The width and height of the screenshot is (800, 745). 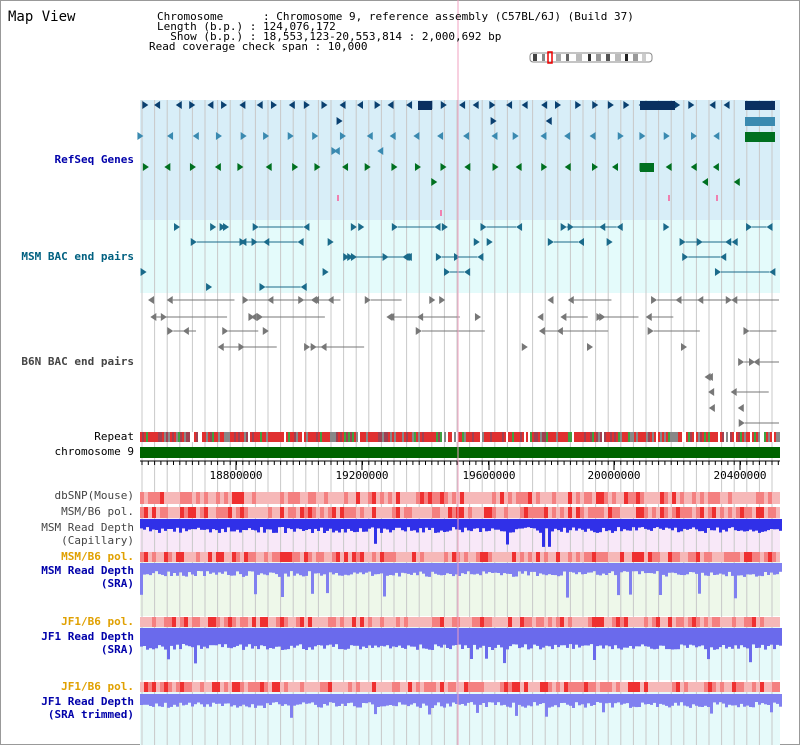 I want to click on refseq-genes-label: RefSeq Genes, so click(x=94, y=159).